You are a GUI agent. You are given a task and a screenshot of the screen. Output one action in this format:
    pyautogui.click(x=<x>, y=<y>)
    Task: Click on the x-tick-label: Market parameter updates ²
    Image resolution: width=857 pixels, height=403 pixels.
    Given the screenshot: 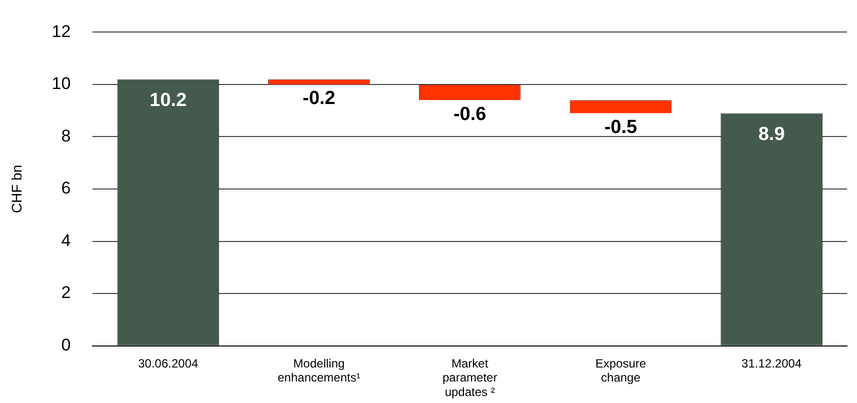 What is the action you would take?
    pyautogui.click(x=470, y=378)
    